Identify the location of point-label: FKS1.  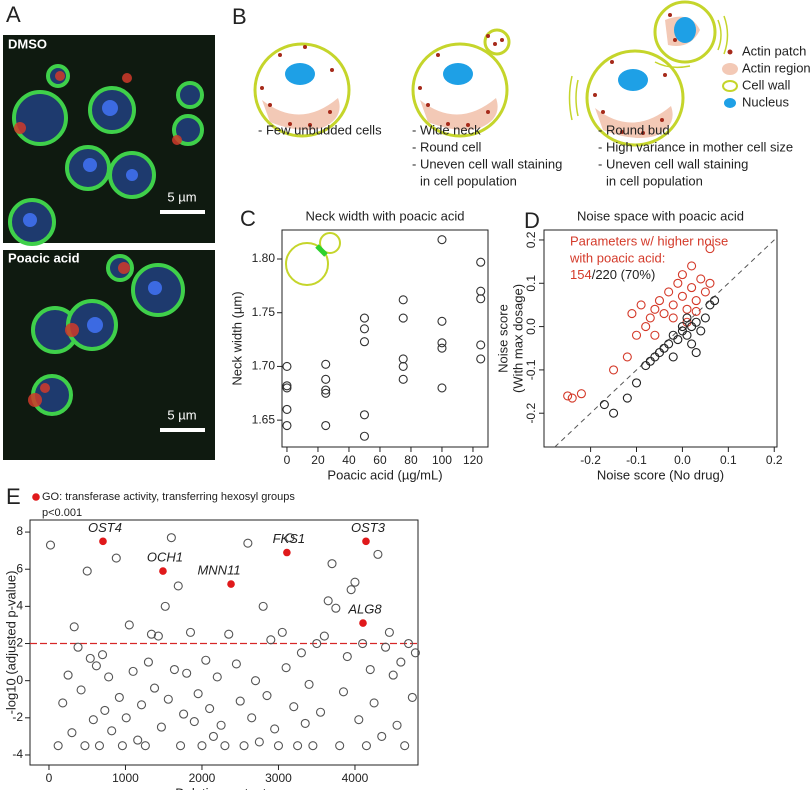
(289, 538).